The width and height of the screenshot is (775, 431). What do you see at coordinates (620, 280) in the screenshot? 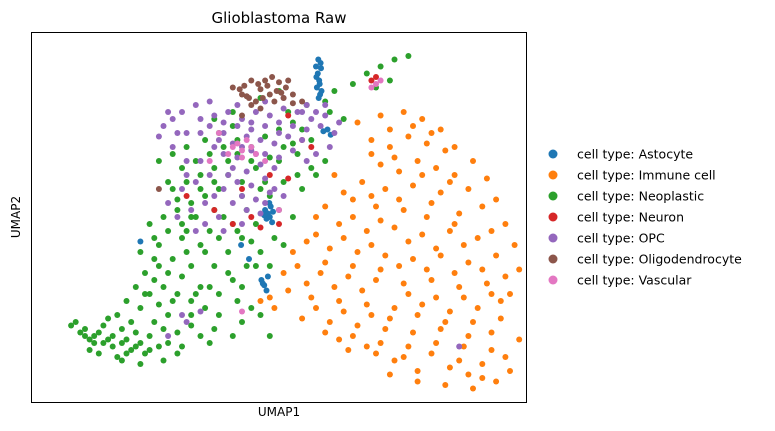
I see `legend-item-6: cell type: Vascular` at bounding box center [620, 280].